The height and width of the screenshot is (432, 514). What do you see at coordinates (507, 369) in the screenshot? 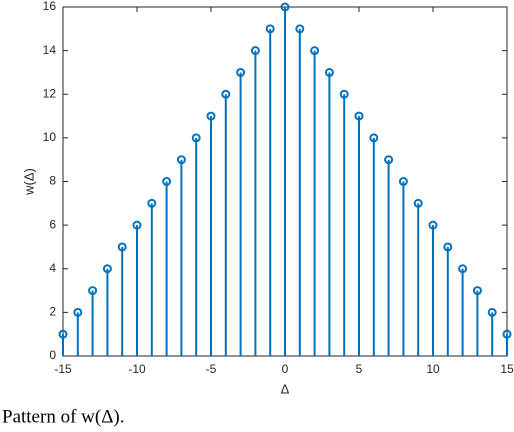
I see `x-tick-label: 15` at bounding box center [507, 369].